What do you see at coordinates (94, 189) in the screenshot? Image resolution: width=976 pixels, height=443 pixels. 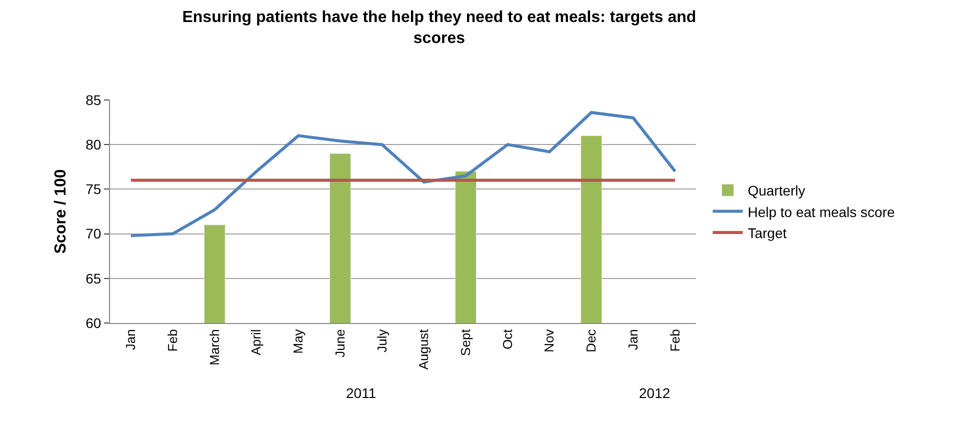 I see `y-tick-label: 75` at bounding box center [94, 189].